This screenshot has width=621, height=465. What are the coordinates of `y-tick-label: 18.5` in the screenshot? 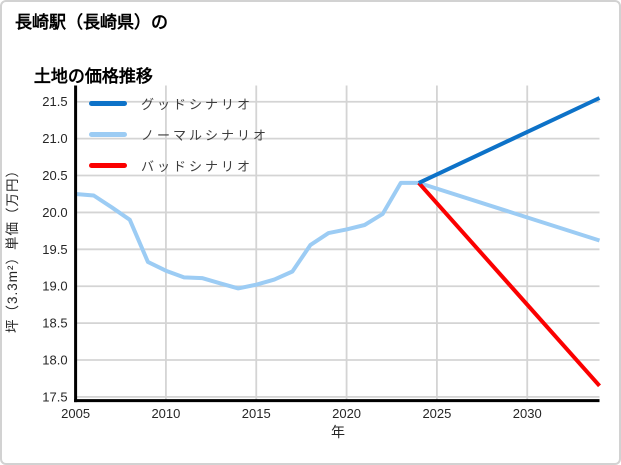 It's located at (54, 323).